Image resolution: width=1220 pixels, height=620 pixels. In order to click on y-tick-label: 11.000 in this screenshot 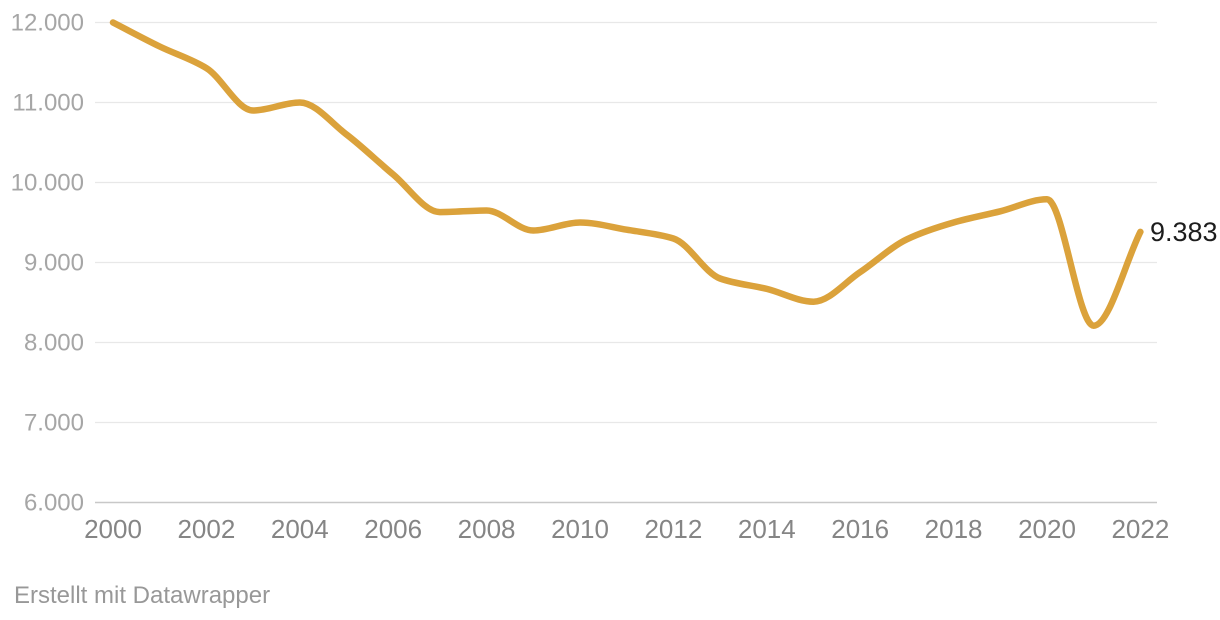, I will do `click(48, 103)`.